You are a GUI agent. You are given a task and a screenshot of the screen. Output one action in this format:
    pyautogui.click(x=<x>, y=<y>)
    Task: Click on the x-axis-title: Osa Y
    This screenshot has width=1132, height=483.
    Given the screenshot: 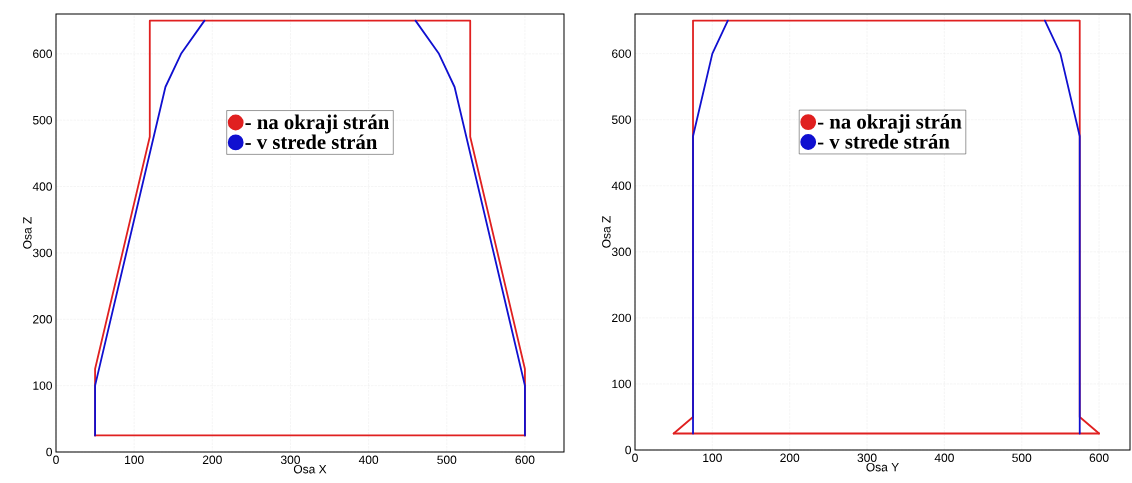 What is the action you would take?
    pyautogui.click(x=882, y=467)
    